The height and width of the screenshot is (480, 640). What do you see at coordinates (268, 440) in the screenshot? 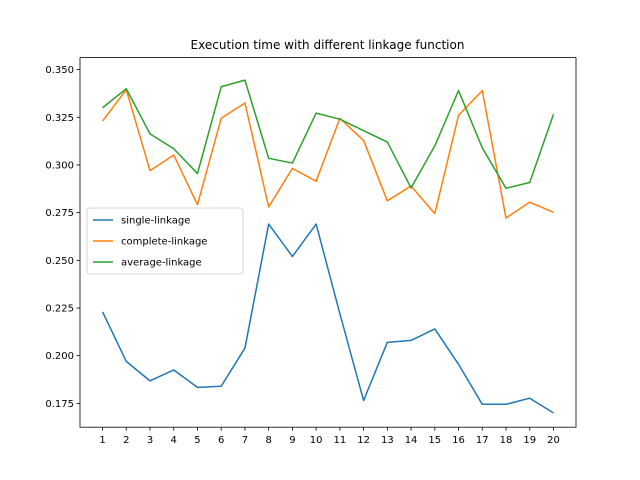
I see `x-tick-label: 8` at bounding box center [268, 440].